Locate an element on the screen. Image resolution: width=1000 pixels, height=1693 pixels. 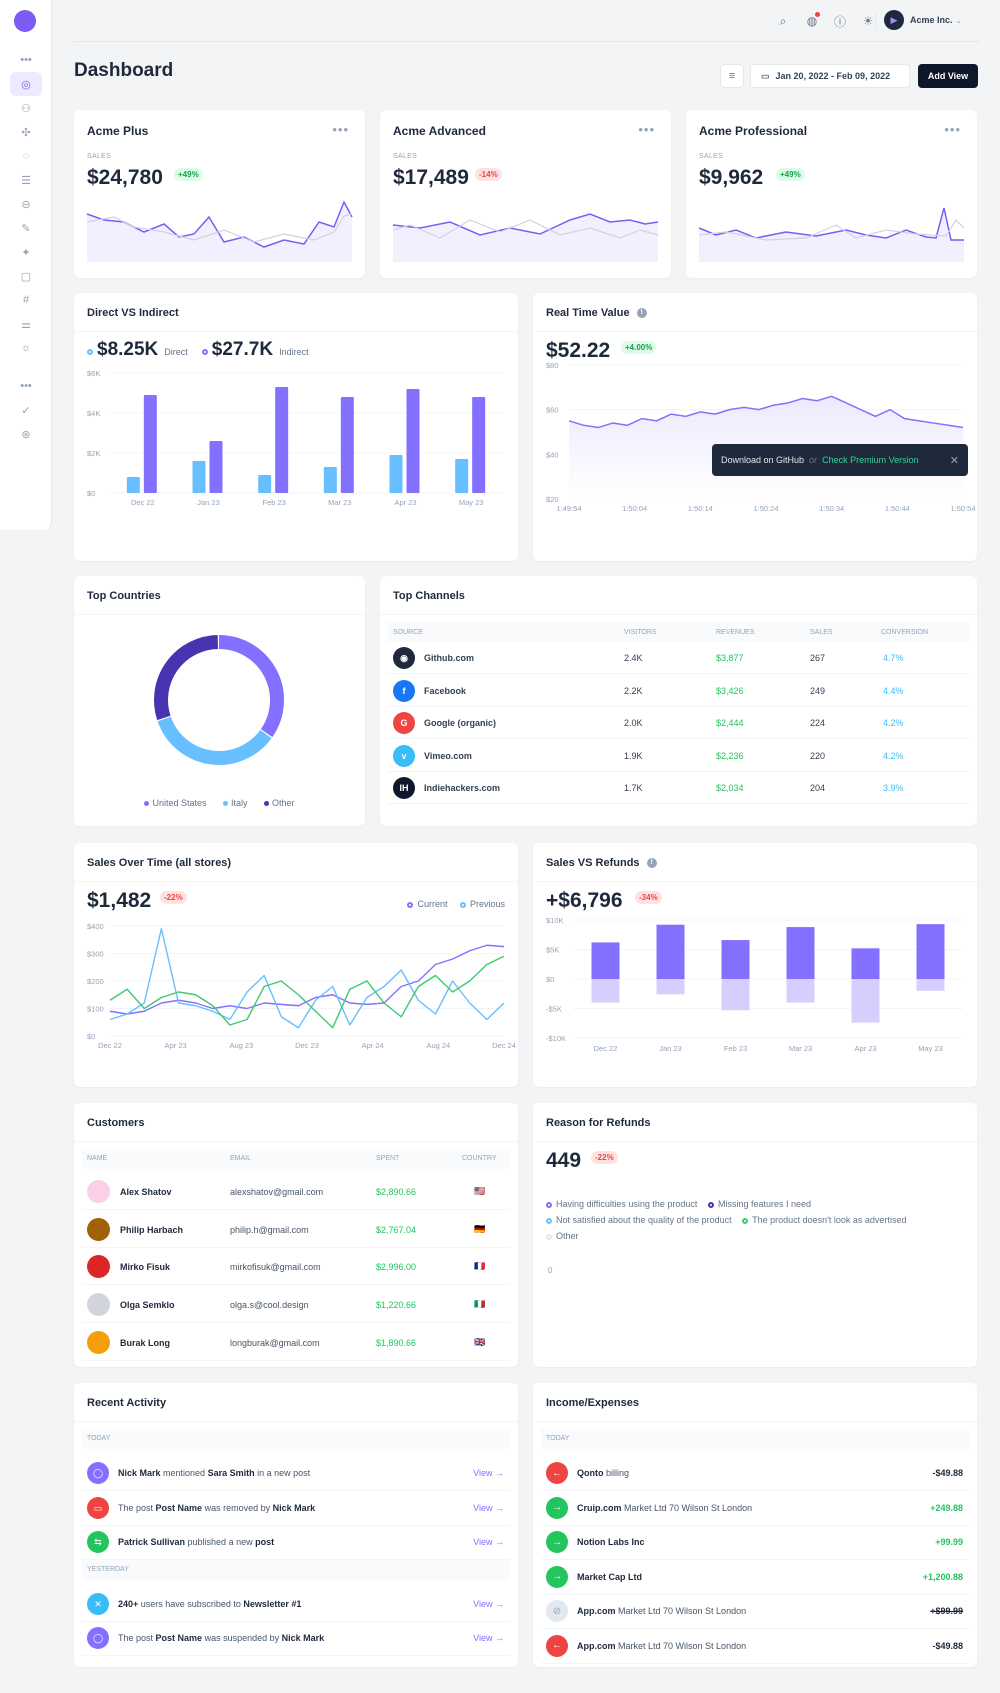
legend-item: The product doesn't look as advertised is located at coordinates (824, 1220).